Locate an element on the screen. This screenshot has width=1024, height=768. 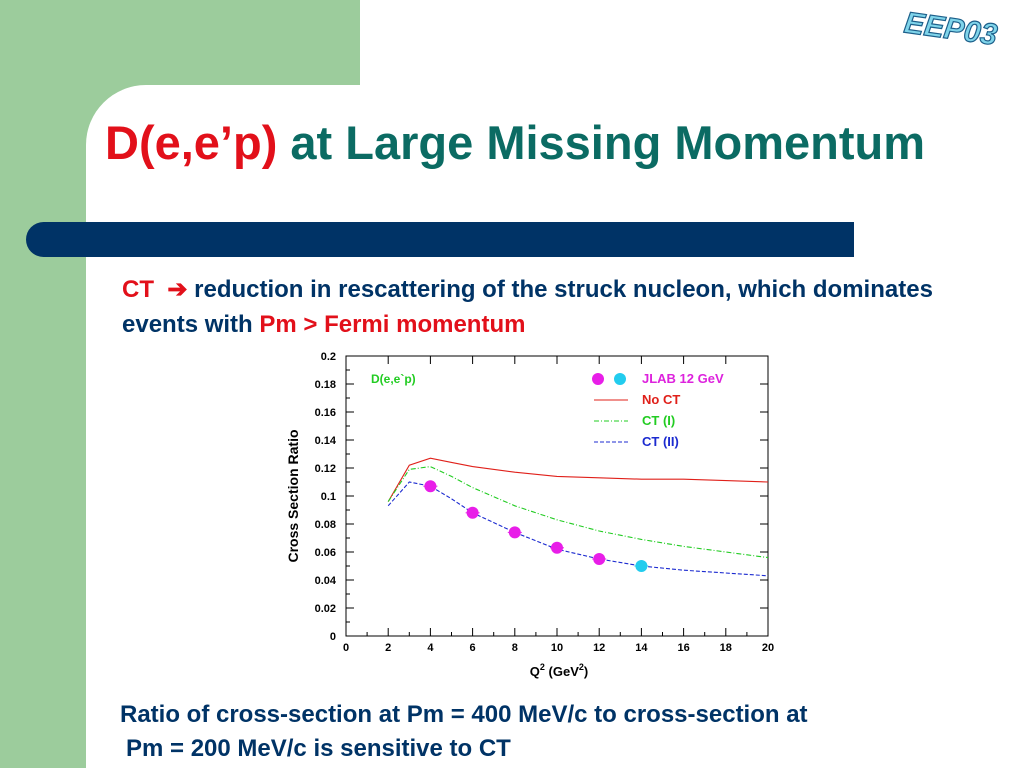
x-axis-title: Q2 (GeV2) is located at coordinates (559, 670).